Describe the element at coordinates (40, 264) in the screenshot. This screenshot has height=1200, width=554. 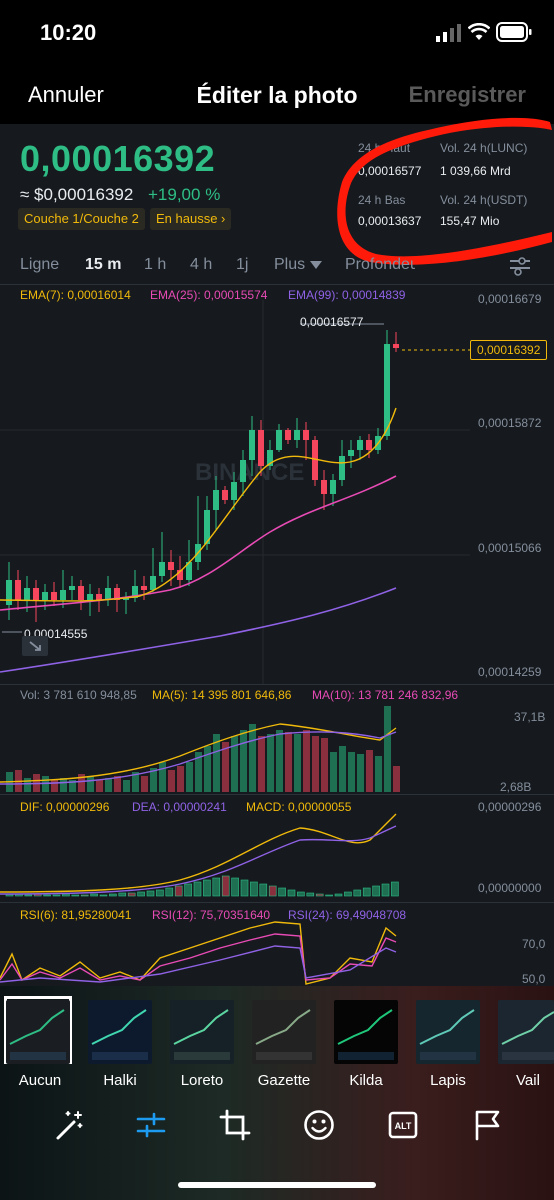
I see `tf-line: Ligne` at that location.